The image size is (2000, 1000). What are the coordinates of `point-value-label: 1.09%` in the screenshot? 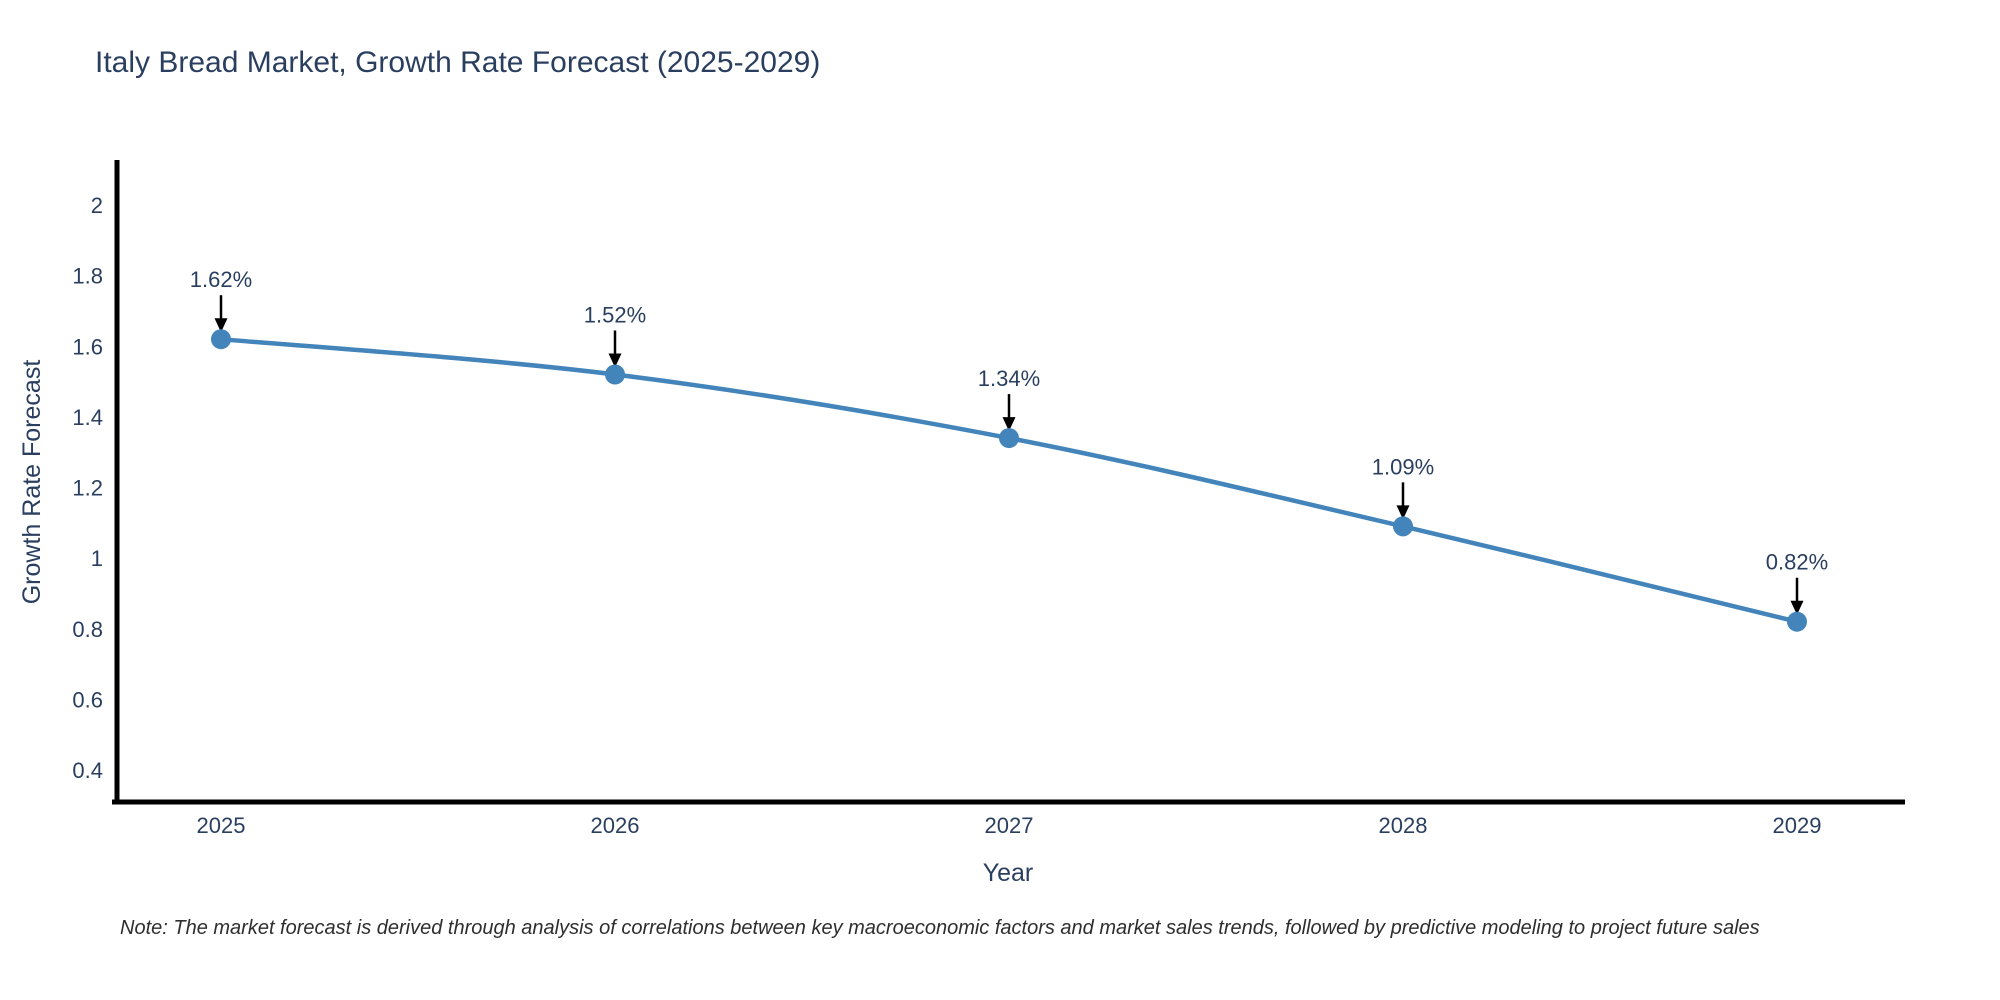 It's located at (1403, 466).